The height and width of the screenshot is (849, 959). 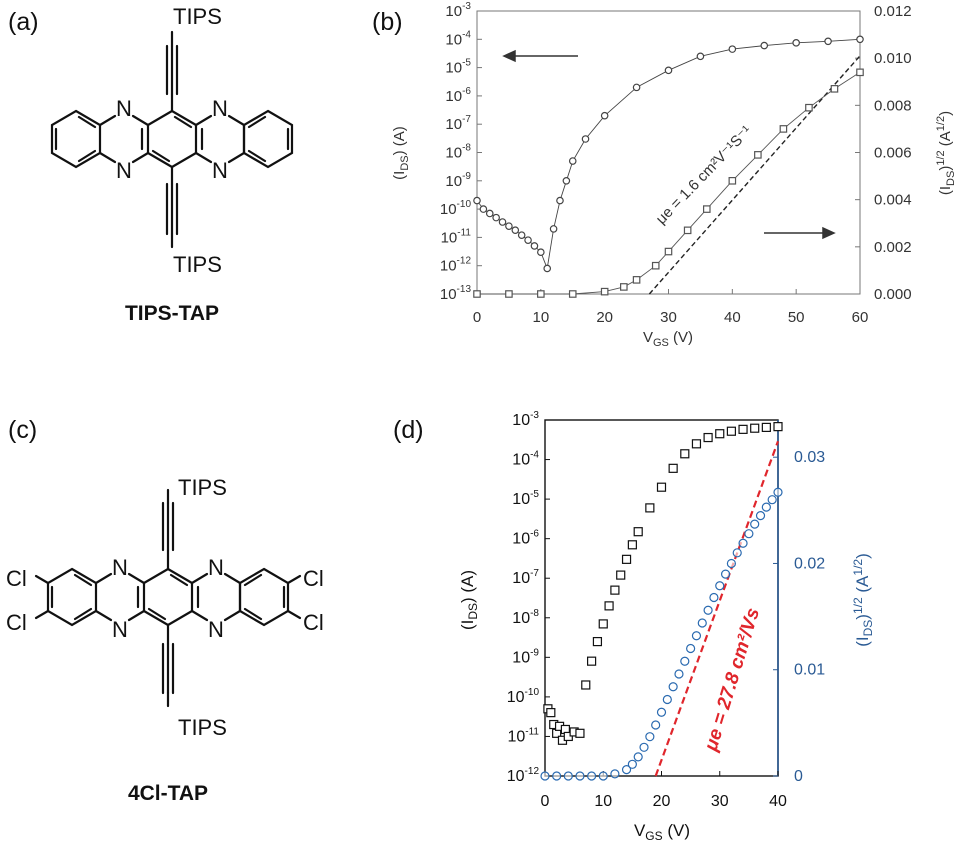 What do you see at coordinates (168, 598) in the screenshot?
I see `4cl-tap-structure` at bounding box center [168, 598].